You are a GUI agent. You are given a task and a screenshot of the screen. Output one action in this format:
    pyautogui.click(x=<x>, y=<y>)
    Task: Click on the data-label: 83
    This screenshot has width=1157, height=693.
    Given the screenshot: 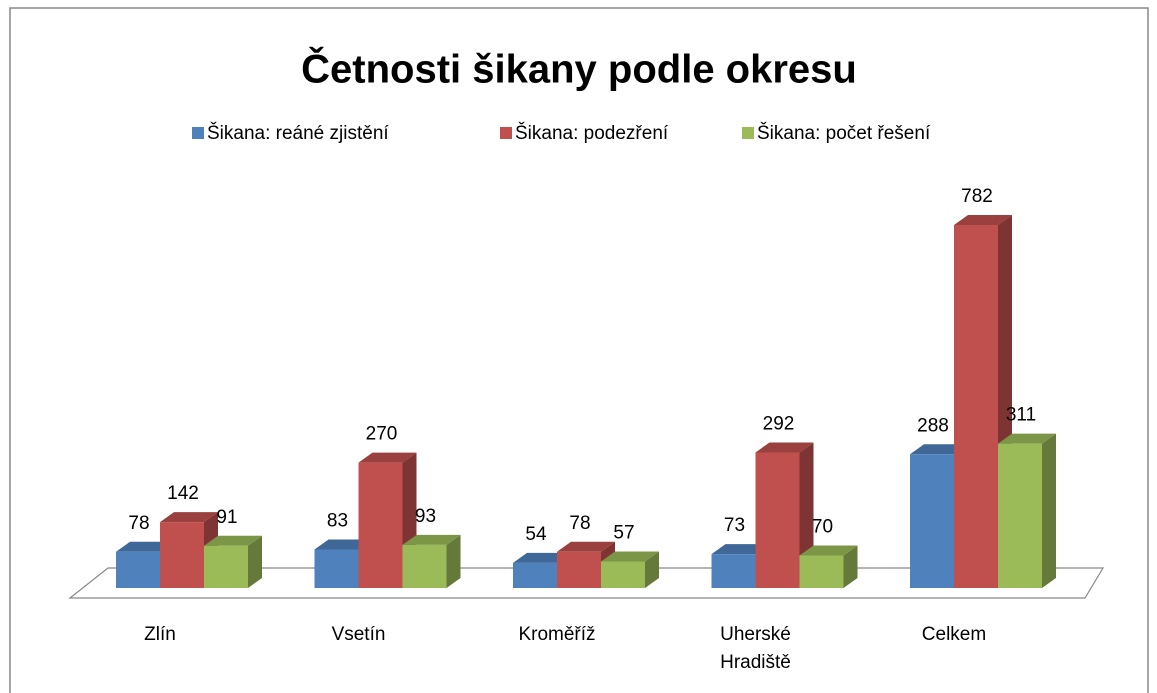 What is the action you would take?
    pyautogui.click(x=337, y=520)
    